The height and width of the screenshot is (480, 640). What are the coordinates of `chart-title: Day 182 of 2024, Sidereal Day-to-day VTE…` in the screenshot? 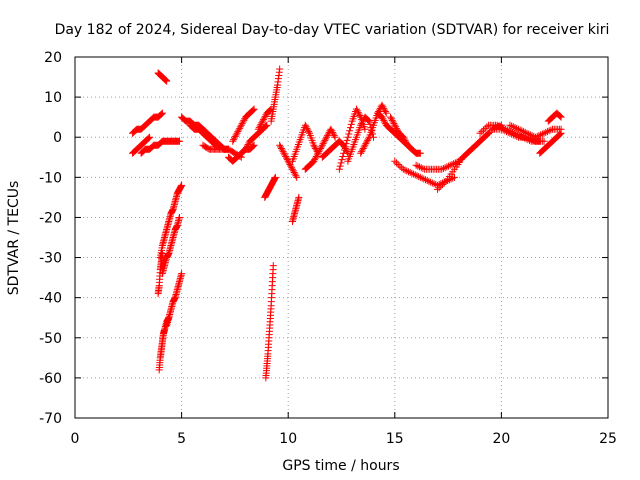 It's located at (332, 30).